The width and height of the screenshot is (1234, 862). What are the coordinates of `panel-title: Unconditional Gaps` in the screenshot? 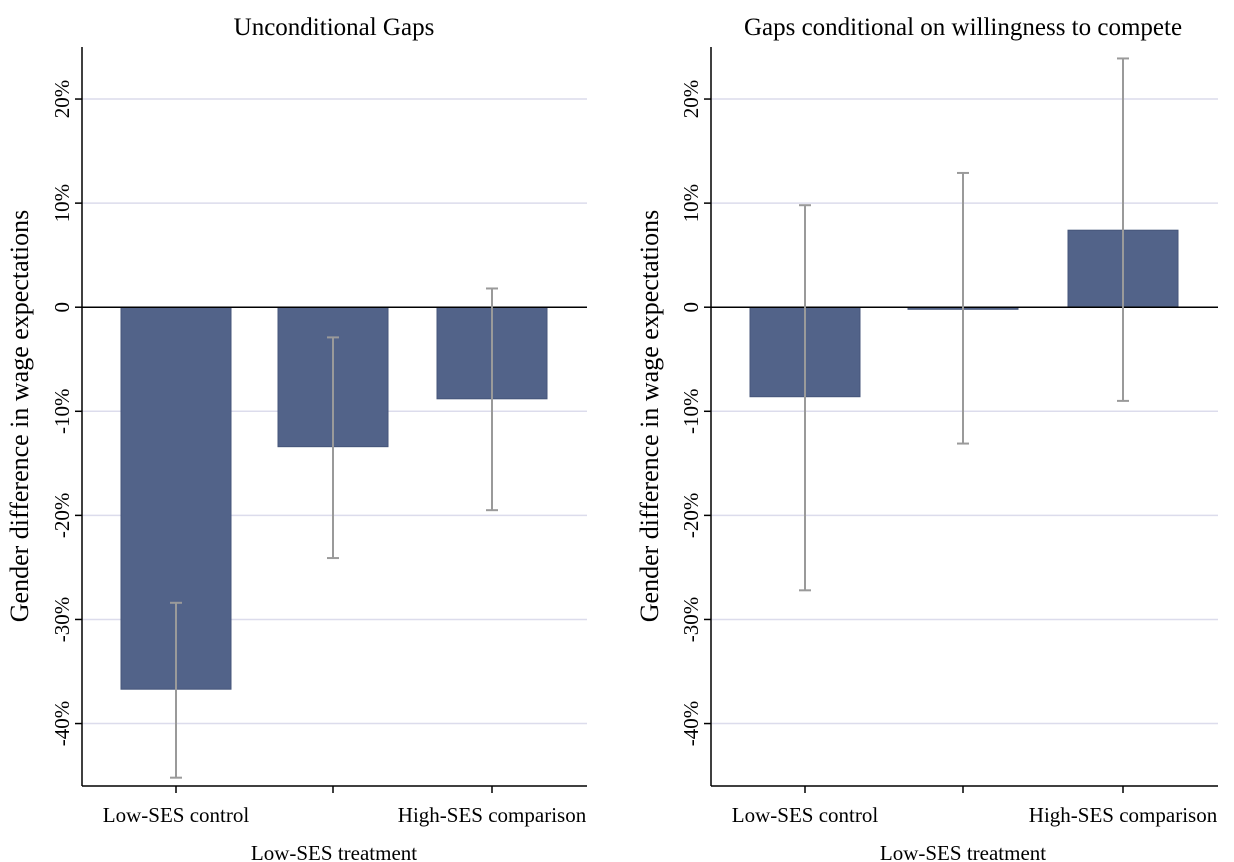 It's located at (334, 27).